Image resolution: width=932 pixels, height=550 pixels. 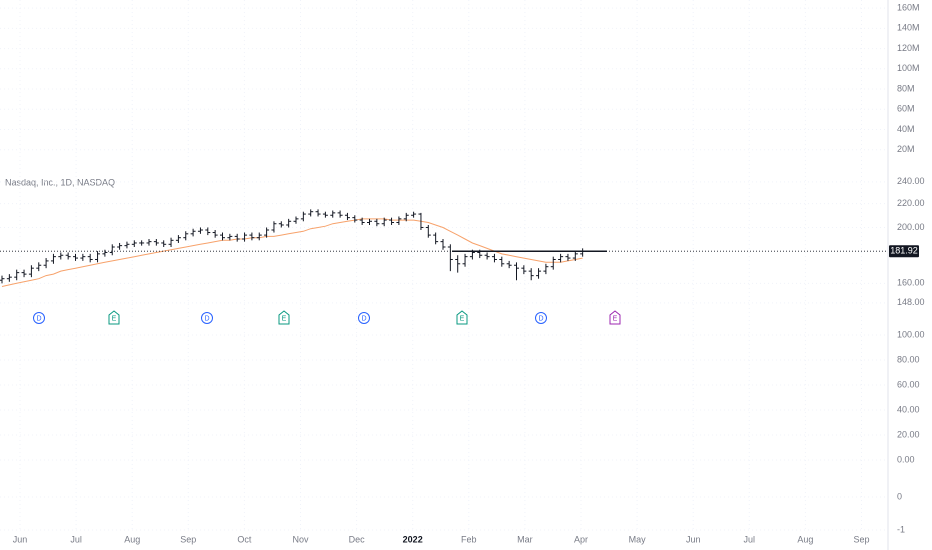 What do you see at coordinates (60, 182) in the screenshot?
I see `chart-title: Nasdaq, Inc., 1D, NASDAQ` at bounding box center [60, 182].